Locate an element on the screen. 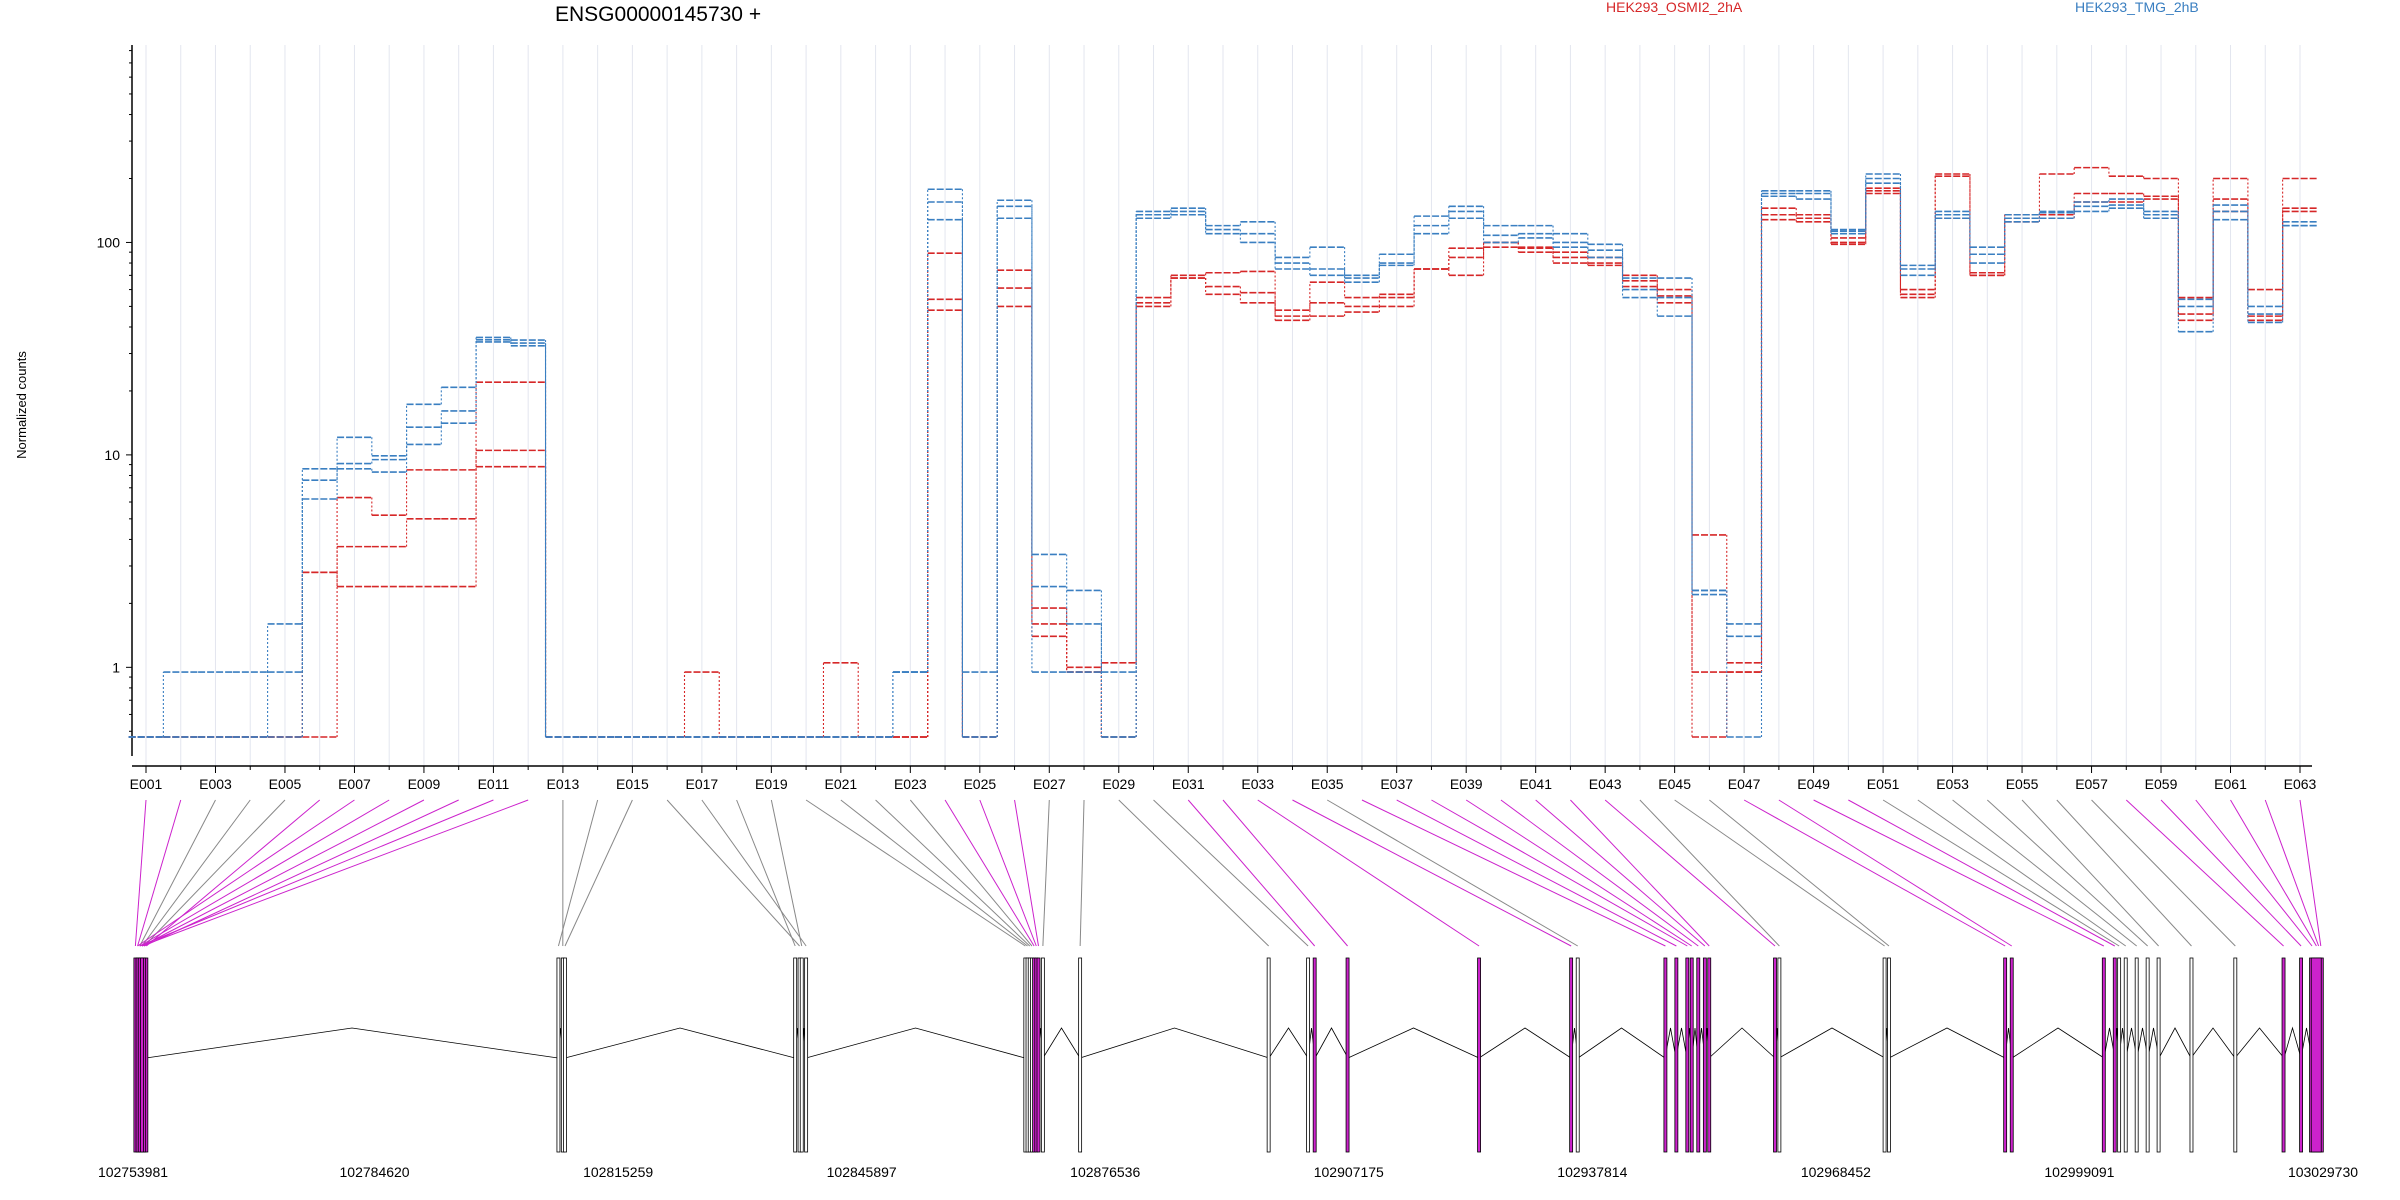 This screenshot has height=1200, width=2400. chart-title: ENSG00000145730 + is located at coordinates (658, 14).